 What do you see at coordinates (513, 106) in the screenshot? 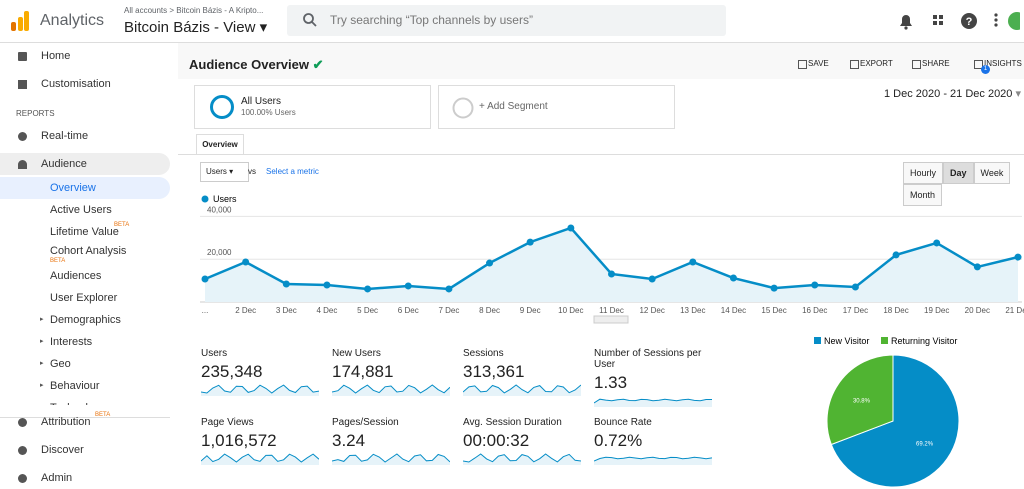
I see `add-segment-label: + Add Segment` at bounding box center [513, 106].